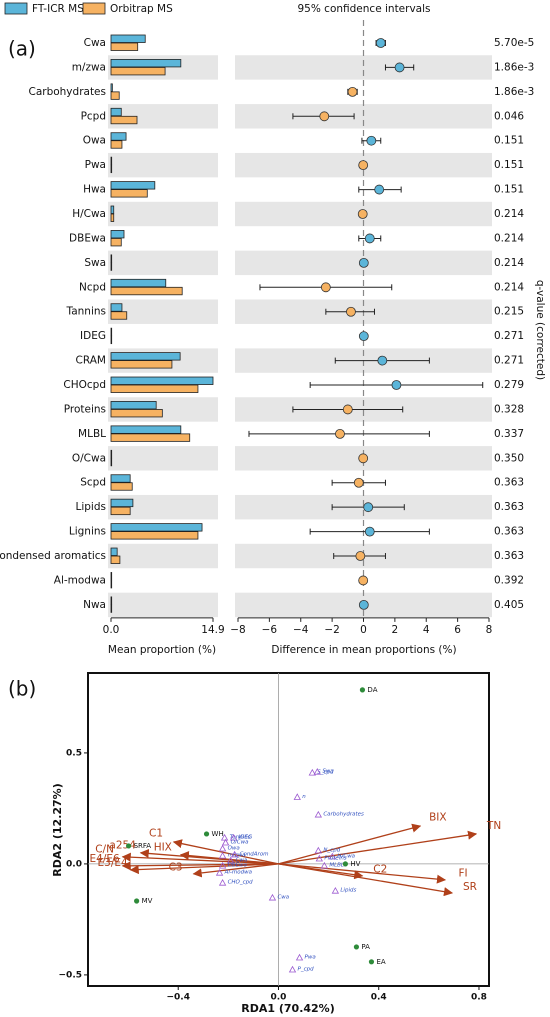 The image size is (550, 1017). I want to click on x-tick-label: −8, so click(237, 630).